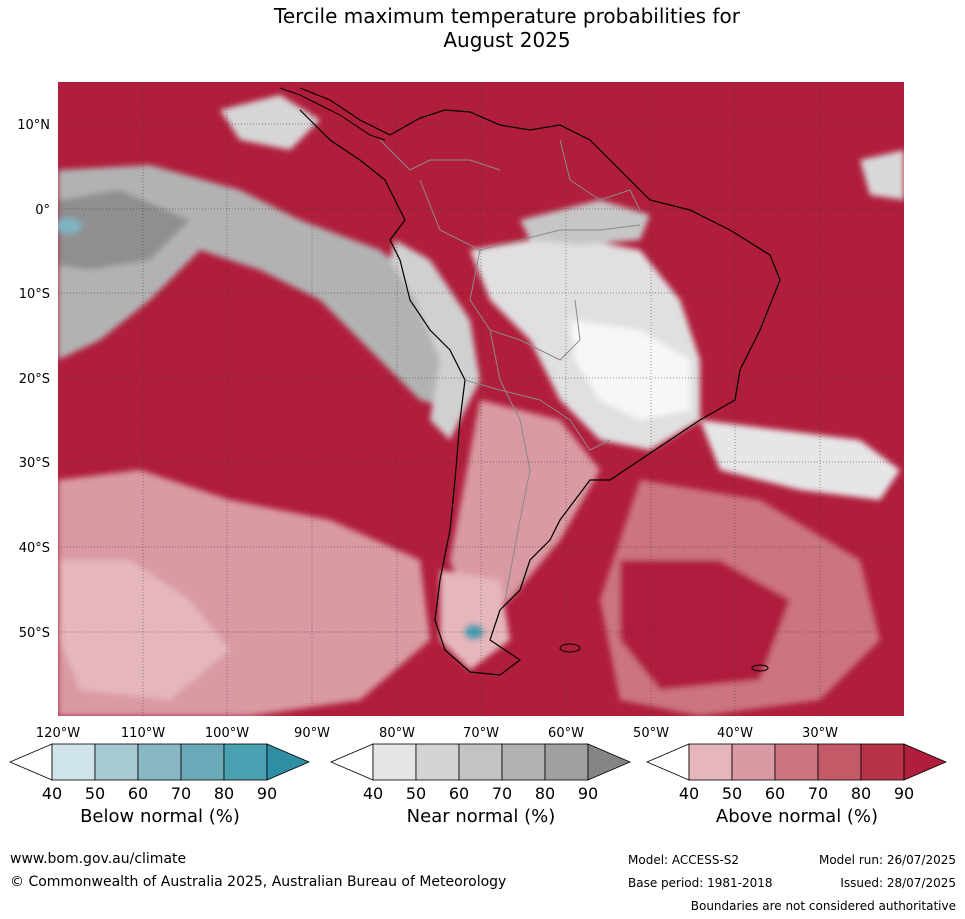 This screenshot has width=965, height=919. I want to click on lat-label: 0°, so click(42, 210).